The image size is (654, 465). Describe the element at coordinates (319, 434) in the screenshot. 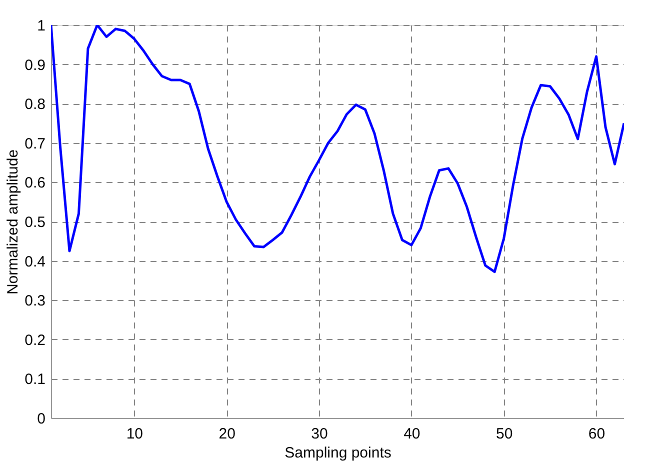

I see `x-tick-label: 30` at that location.